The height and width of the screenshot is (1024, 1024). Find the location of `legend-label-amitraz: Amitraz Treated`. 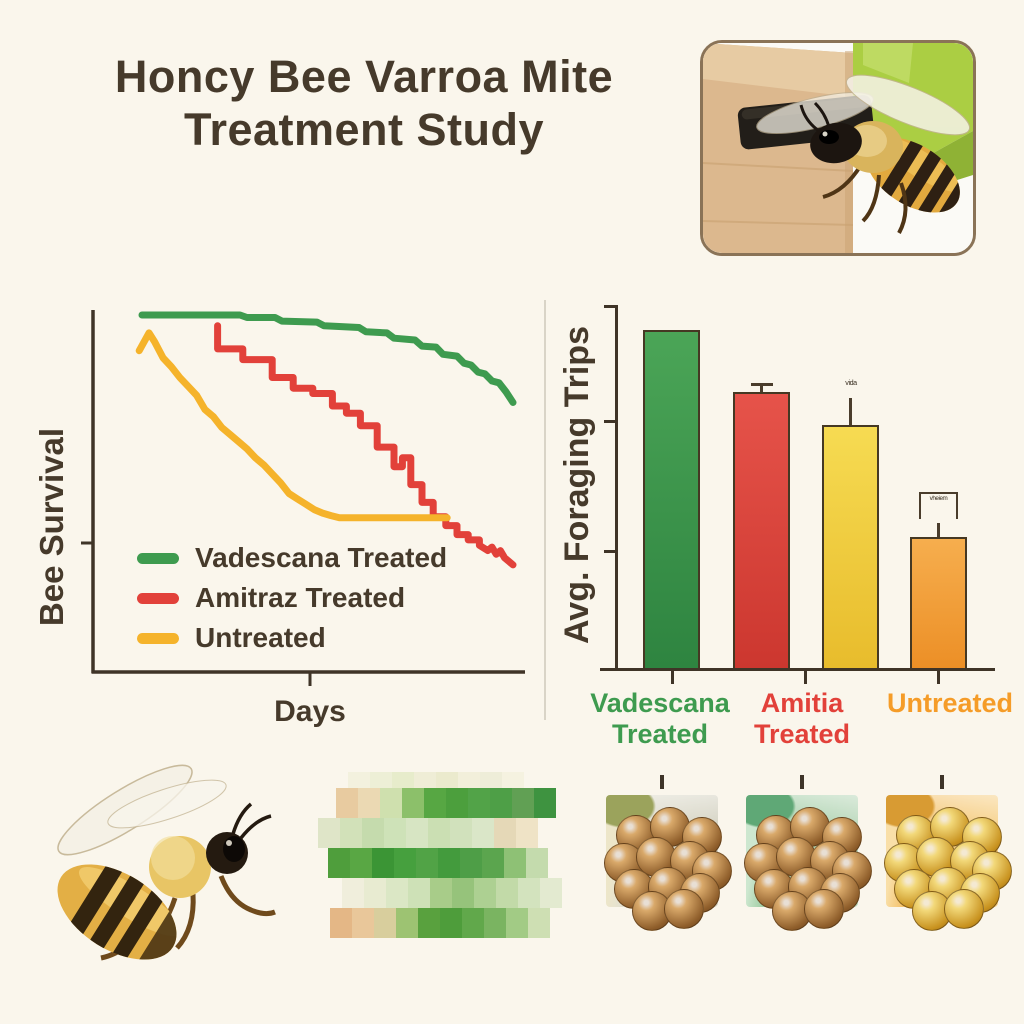

legend-label-amitraz: Amitraz Treated is located at coordinates (300, 597).